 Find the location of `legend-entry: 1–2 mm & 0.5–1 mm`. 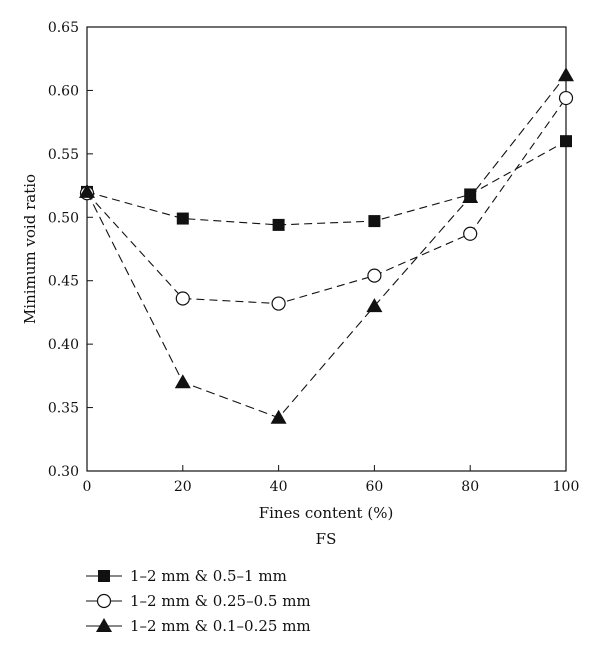

legend-entry: 1–2 mm & 0.5–1 mm is located at coordinates (186, 576).